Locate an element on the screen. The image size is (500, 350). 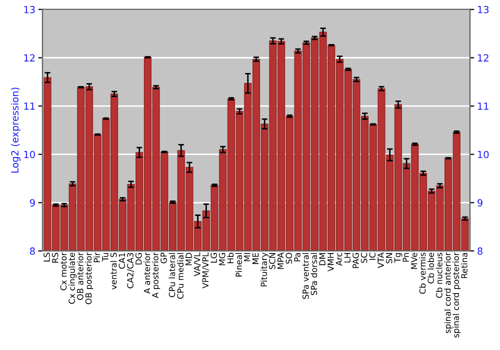
x-tick-label: RS is located at coordinates (55, 257).